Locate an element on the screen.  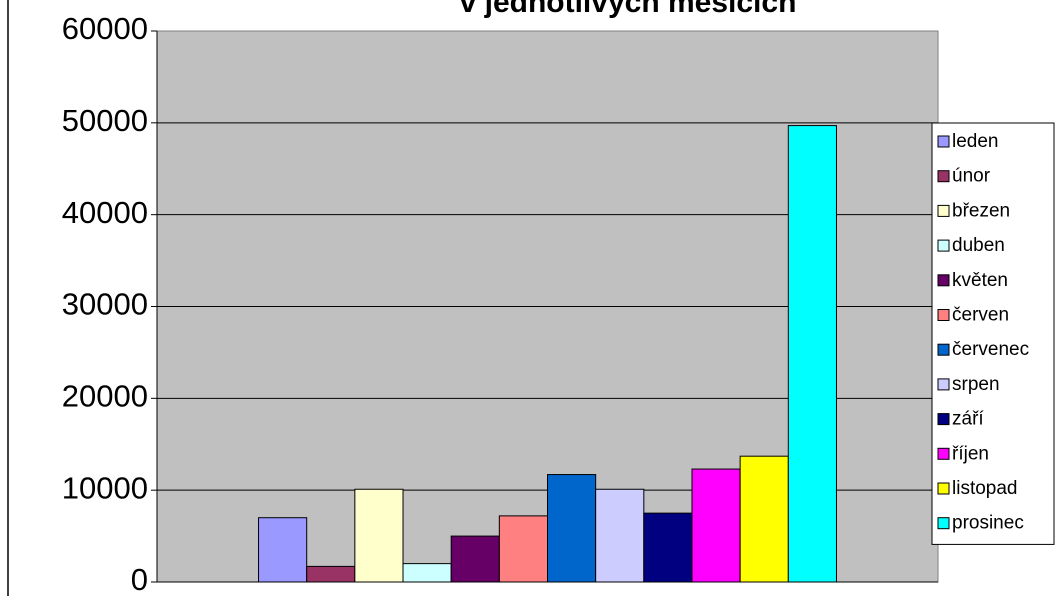
legend-label: říjen is located at coordinates (970, 453).